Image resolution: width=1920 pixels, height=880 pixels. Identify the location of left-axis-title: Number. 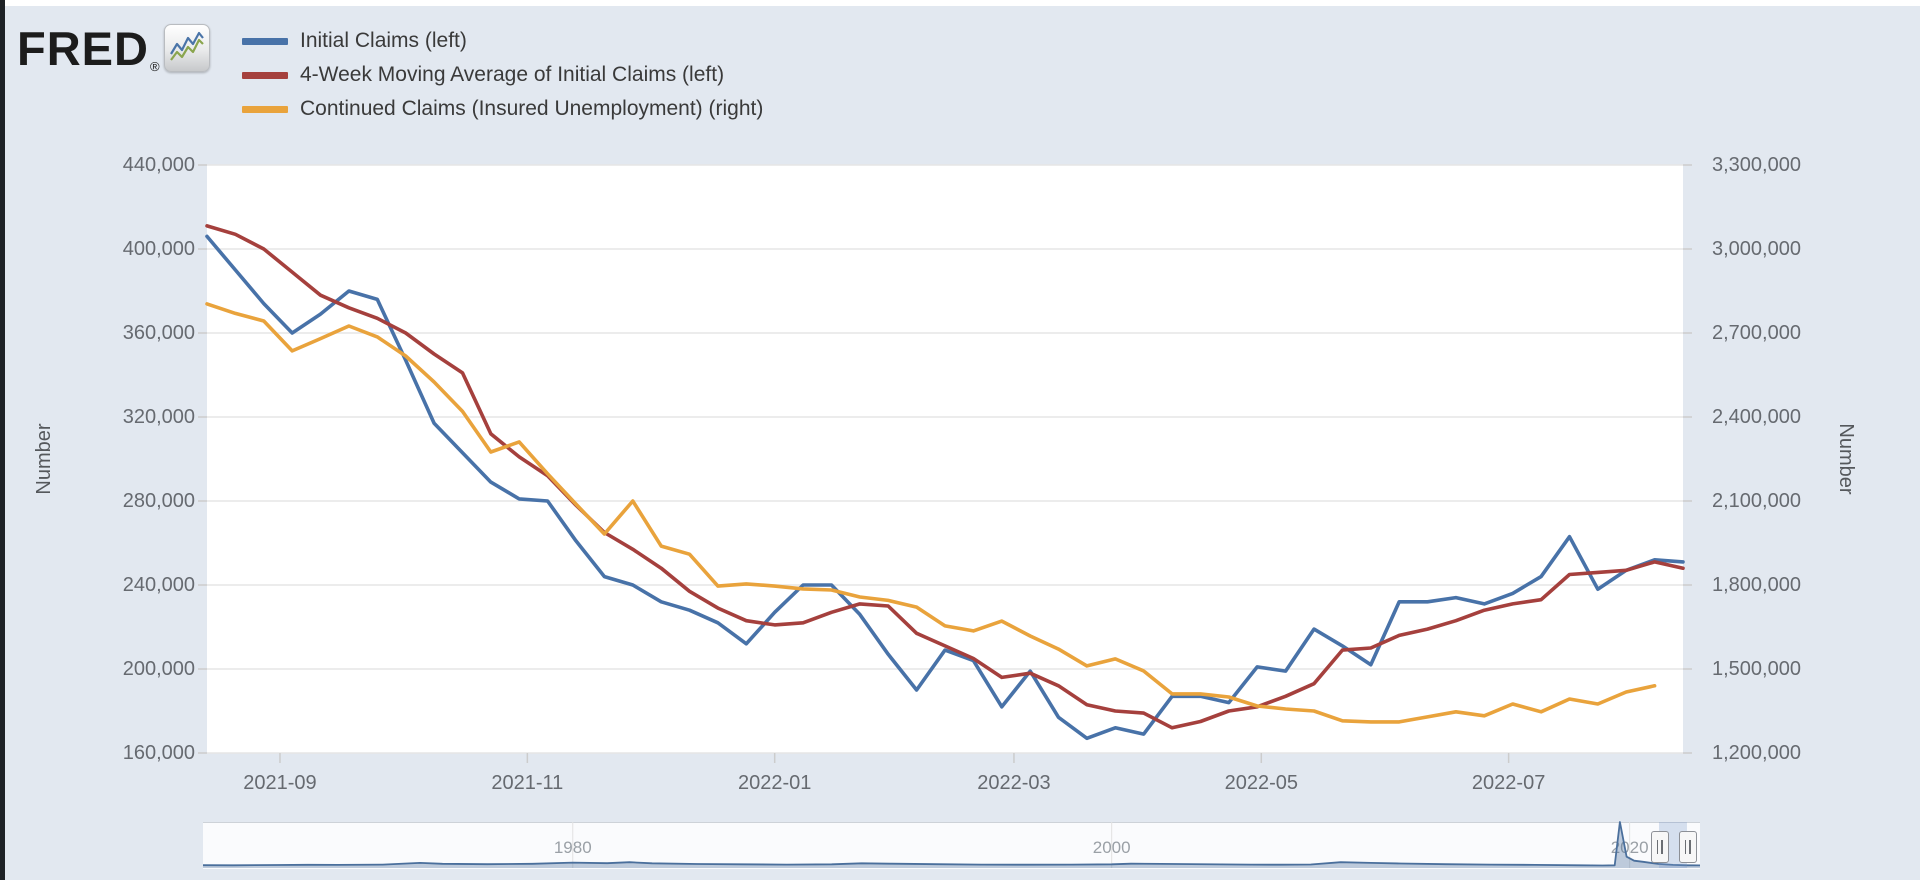
(44, 459).